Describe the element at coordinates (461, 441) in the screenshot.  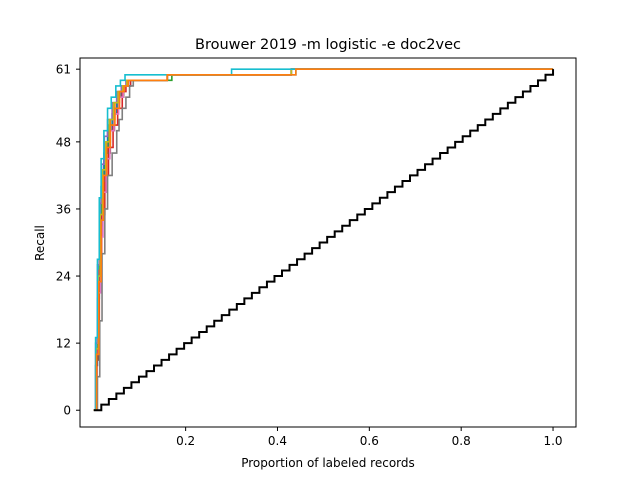
I see `x-tick-label: 0.8` at that location.